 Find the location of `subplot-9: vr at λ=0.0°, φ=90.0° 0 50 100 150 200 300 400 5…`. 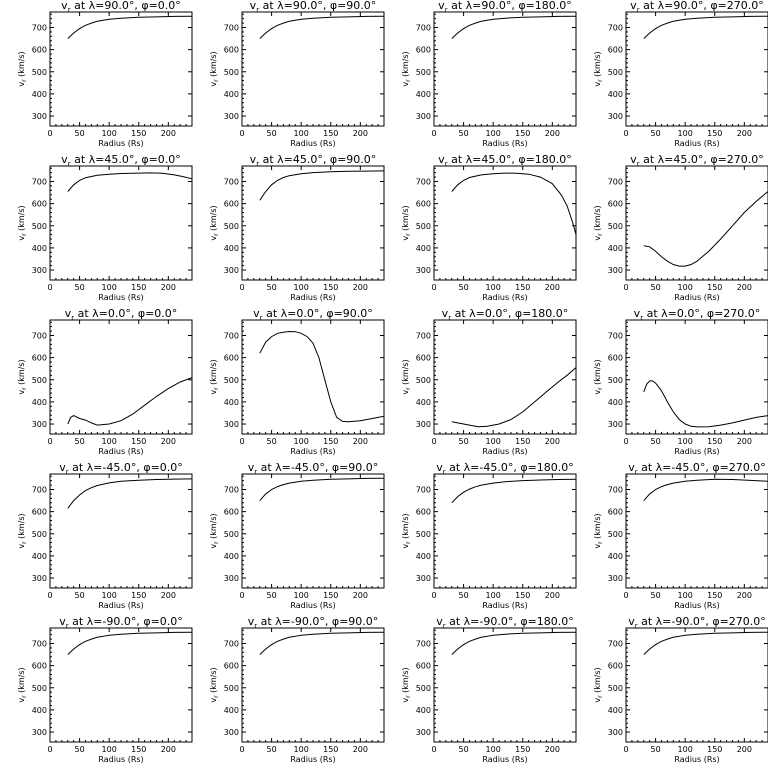

subplot-9: vr at λ=0.0°, φ=90.0° 0 50 100 150 200 300 400 5… is located at coordinates (297, 381).